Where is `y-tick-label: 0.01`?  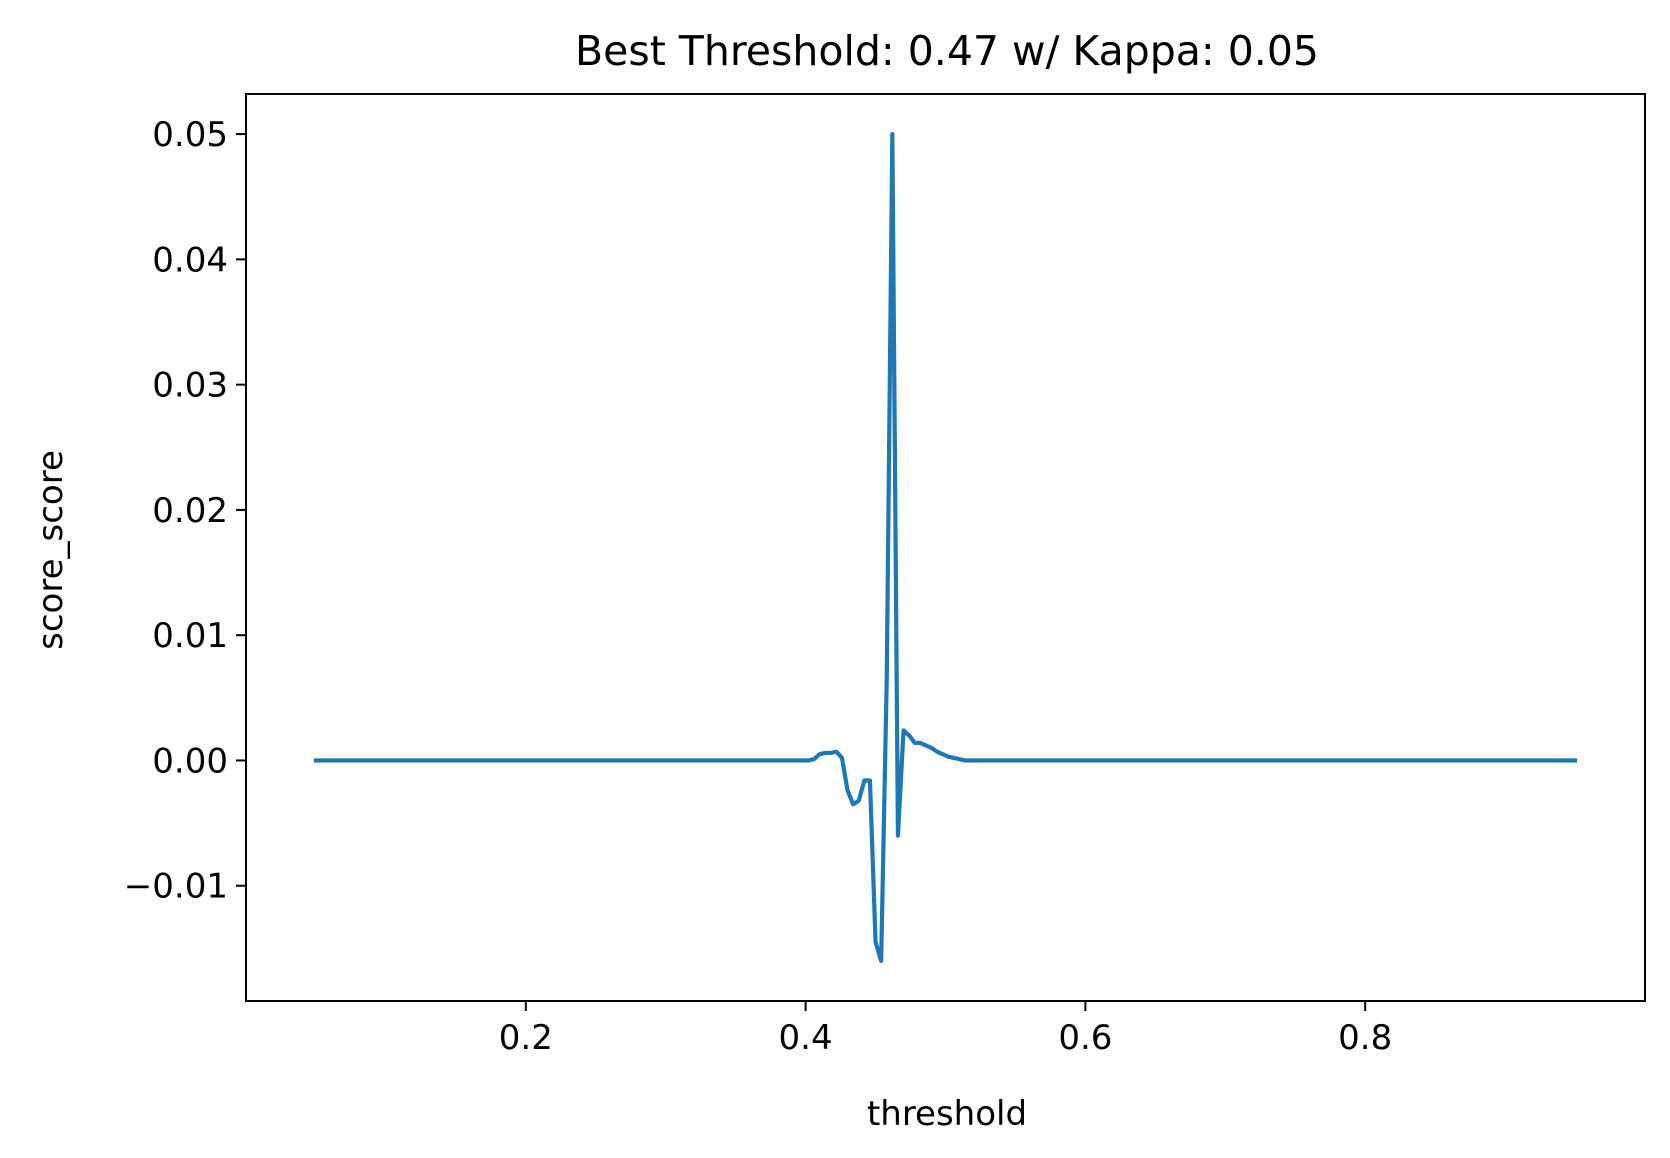
y-tick-label: 0.01 is located at coordinates (190, 636).